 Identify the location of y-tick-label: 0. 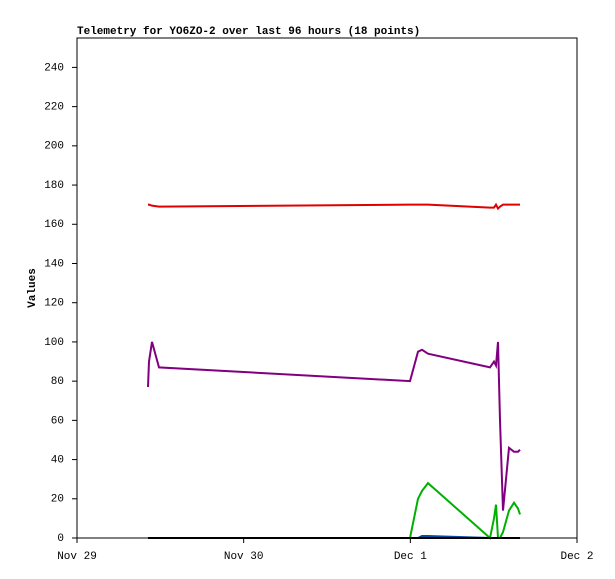
(60, 539).